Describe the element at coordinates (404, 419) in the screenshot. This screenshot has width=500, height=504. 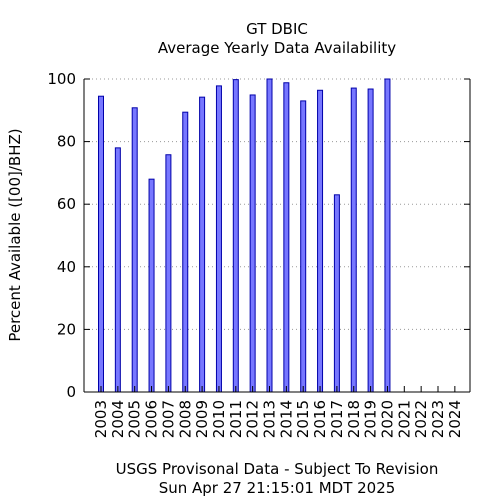
I see `x-tick-label: 2021` at that location.